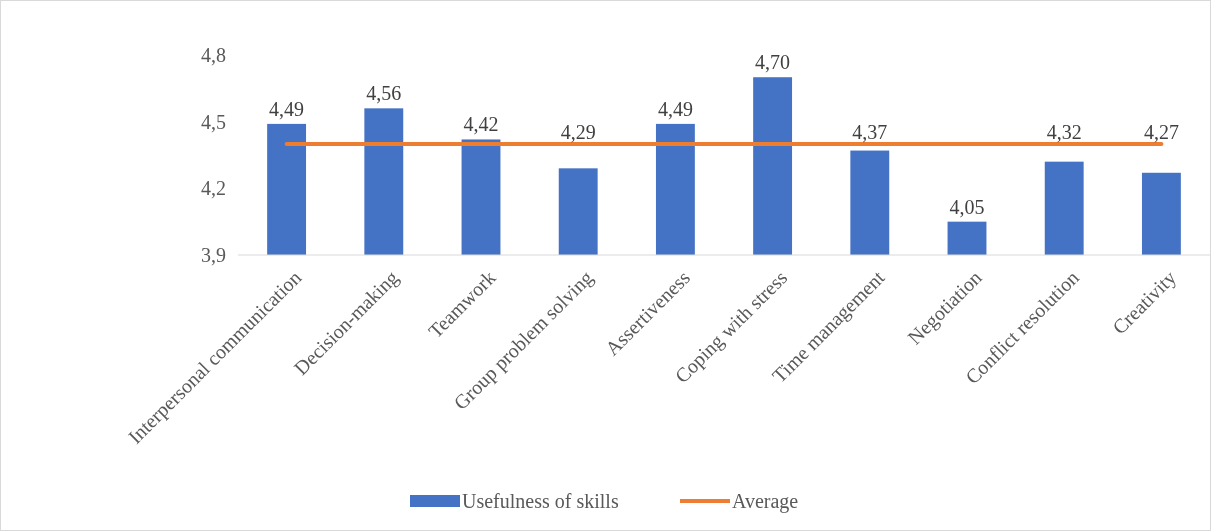  I want to click on y-tick-label: 3,9, so click(213, 255).